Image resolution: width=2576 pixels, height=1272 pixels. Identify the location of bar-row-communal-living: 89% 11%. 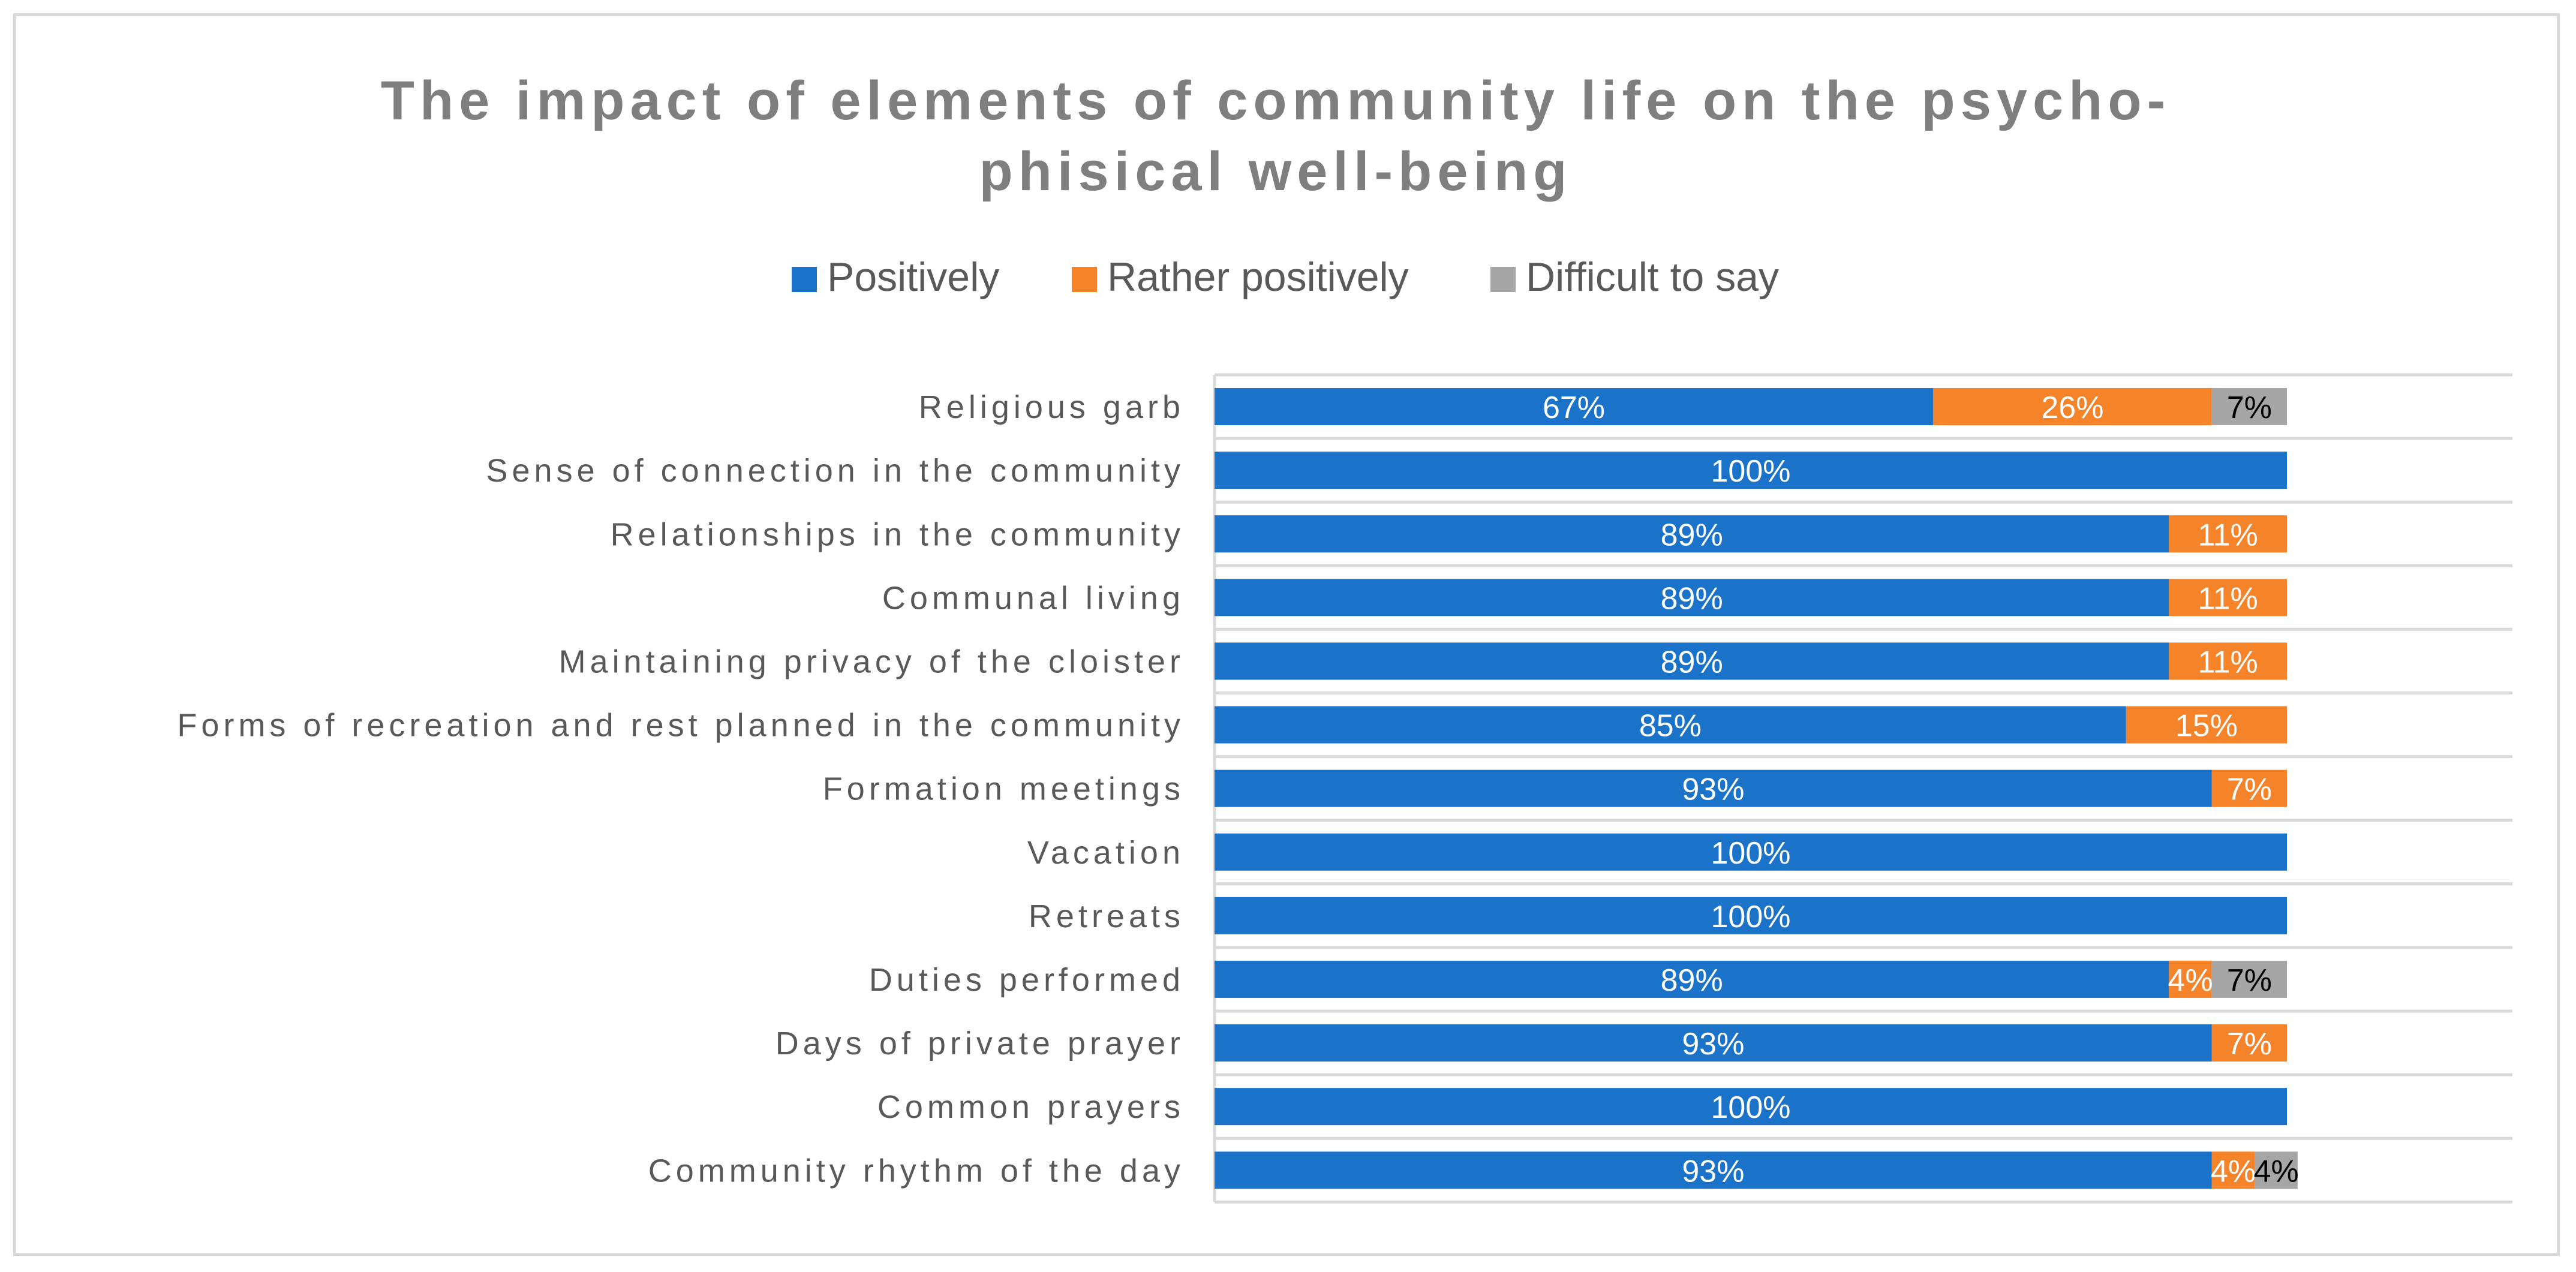
(1751, 598).